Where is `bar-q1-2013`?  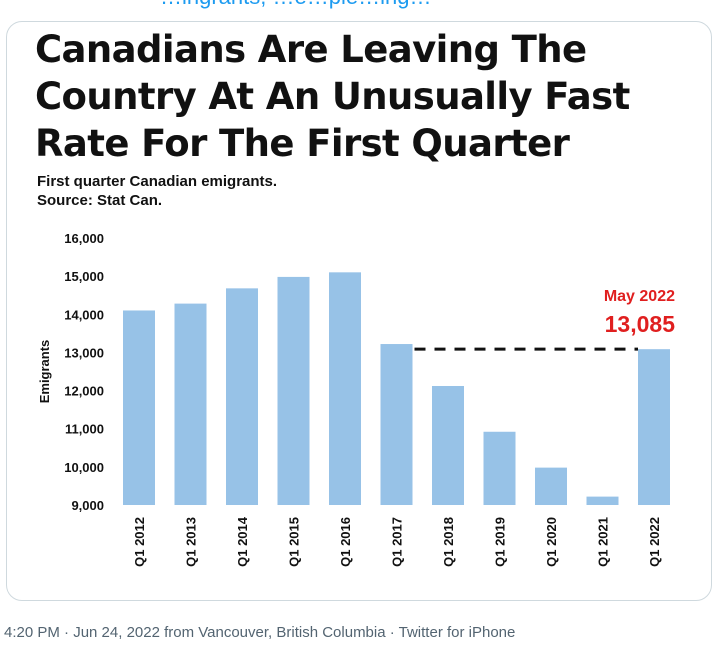
bar-q1-2013 is located at coordinates (190, 404).